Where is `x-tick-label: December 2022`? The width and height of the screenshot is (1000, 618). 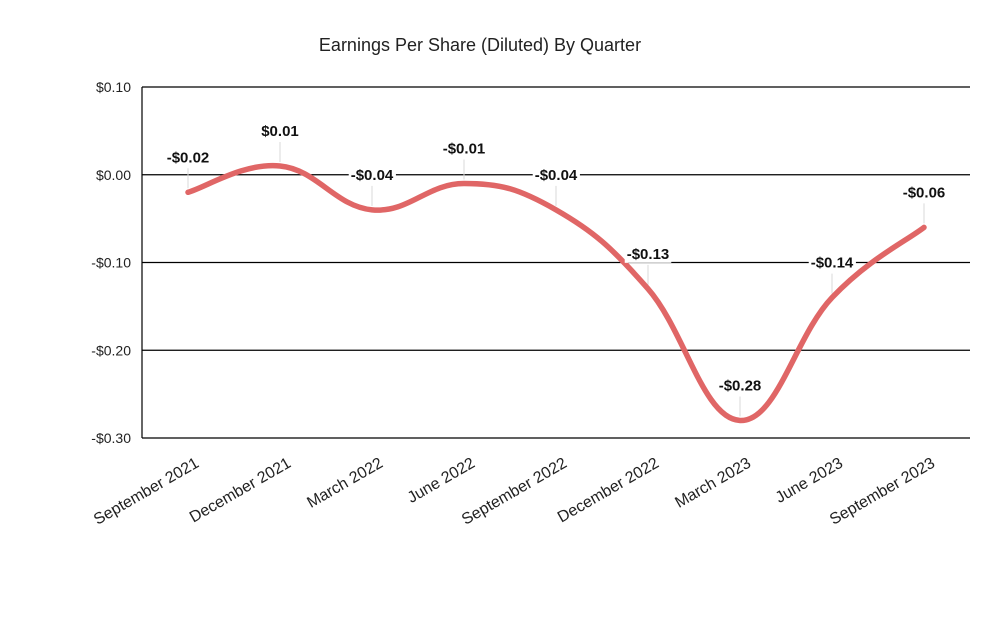
x-tick-label: December 2022 is located at coordinates (608, 491).